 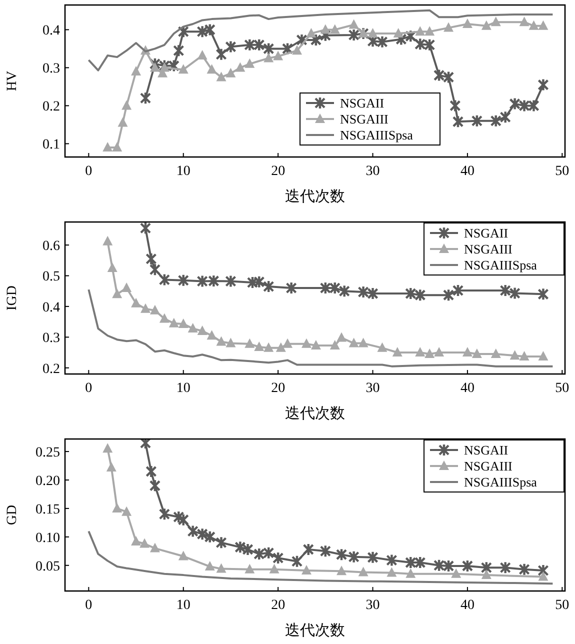 I want to click on y-tick-label: 0.10, so click(x=48, y=538).